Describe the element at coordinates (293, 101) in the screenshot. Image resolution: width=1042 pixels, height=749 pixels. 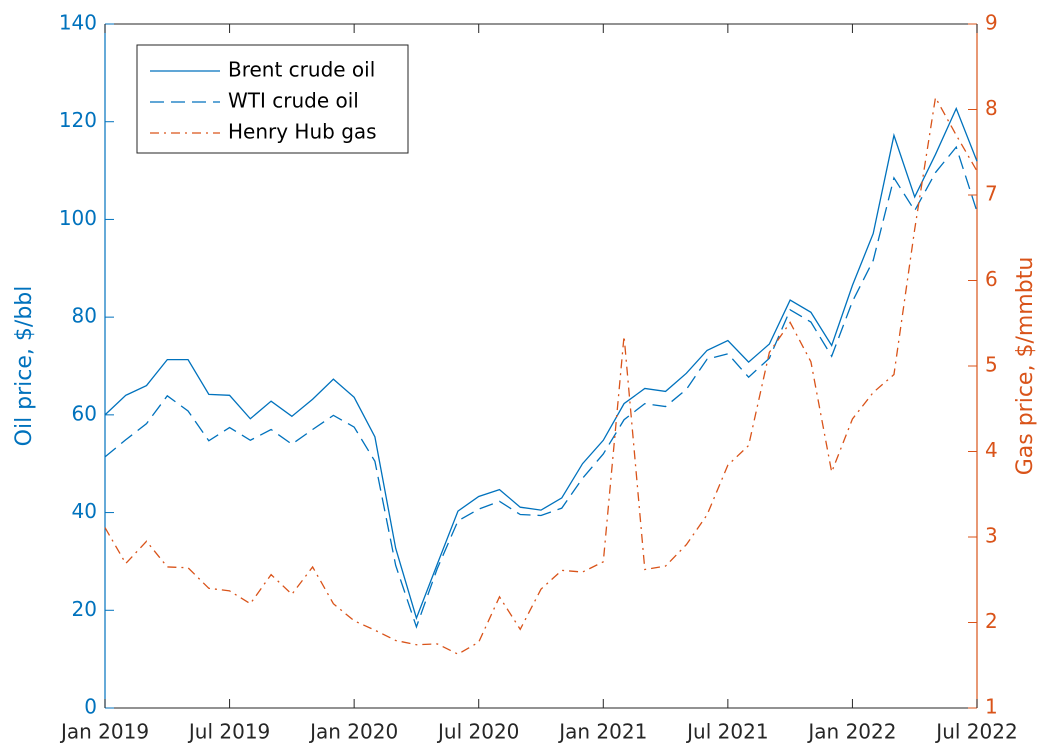
I see `legend-label: WTI crude oil` at that location.